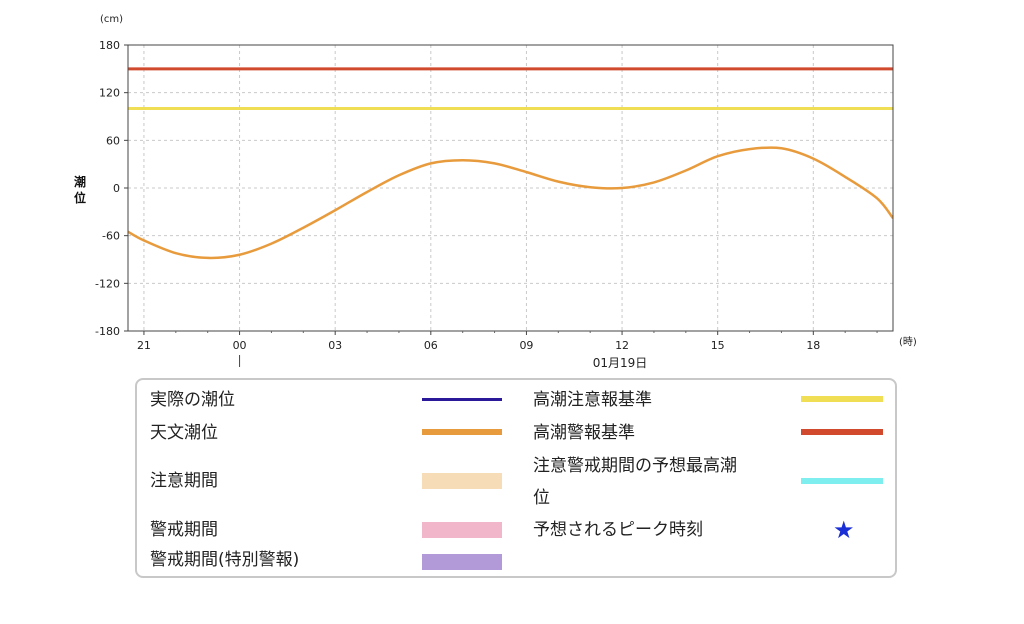 This screenshot has height=624, width=1024. I want to click on y-axis-label: 潮位, so click(80, 189).